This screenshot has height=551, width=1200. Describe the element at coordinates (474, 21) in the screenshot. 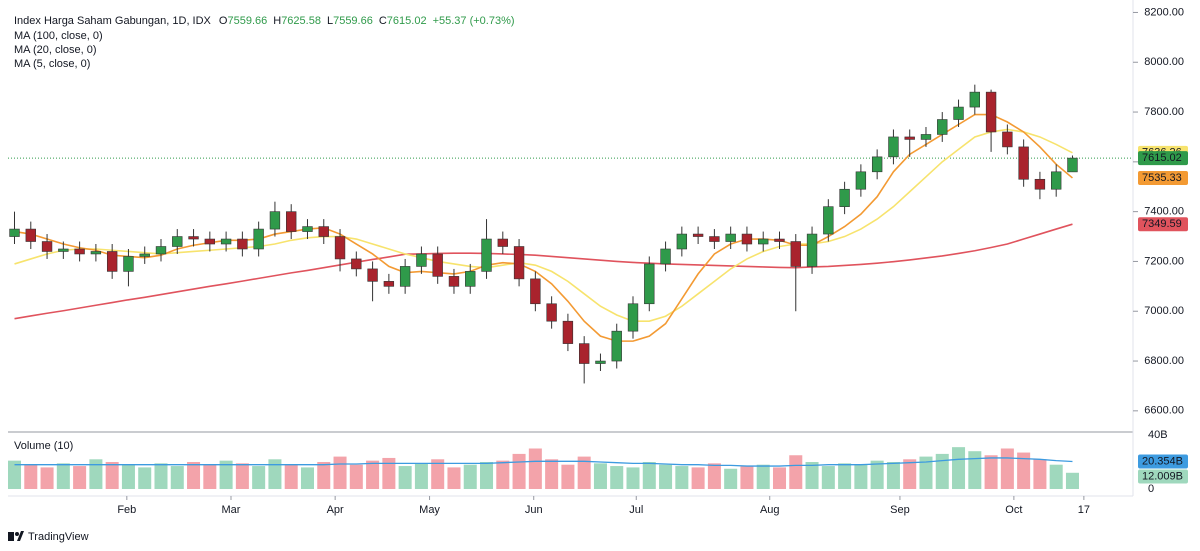

I see `change: +55.37 (+0.73%)` at that location.